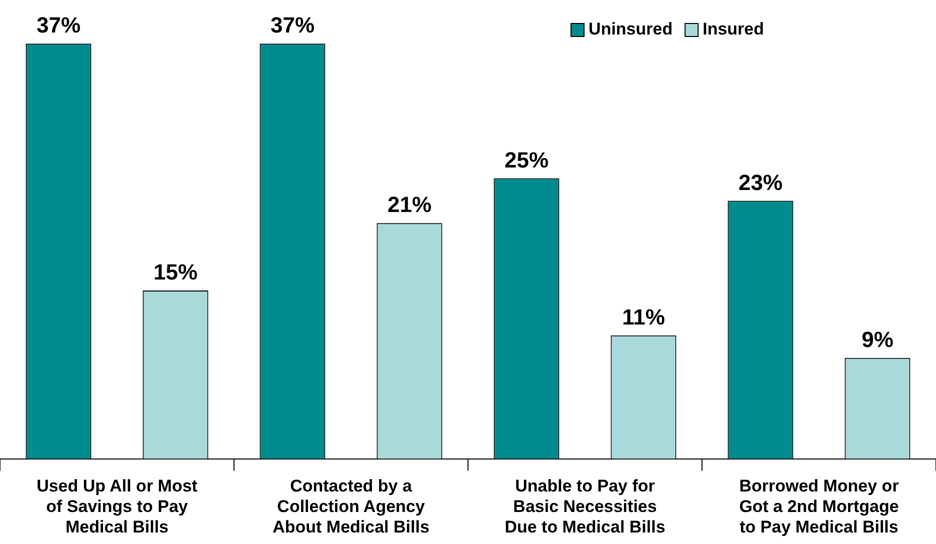 The height and width of the screenshot is (544, 936). Describe the element at coordinates (733, 29) in the screenshot. I see `legend-label: Insured` at that location.